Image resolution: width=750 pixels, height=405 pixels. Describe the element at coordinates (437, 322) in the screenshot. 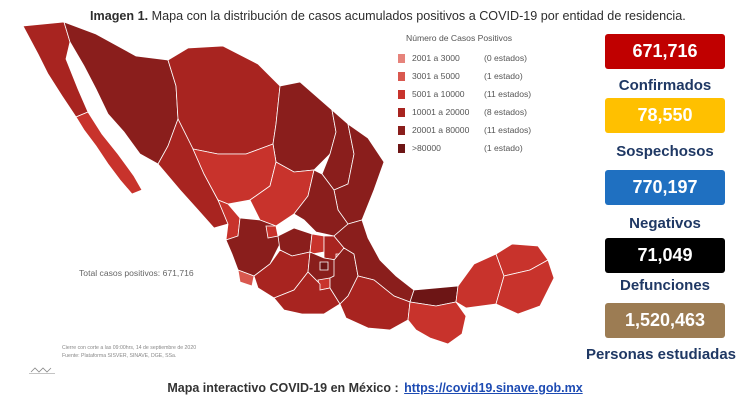

I see `state-chiapas` at that location.